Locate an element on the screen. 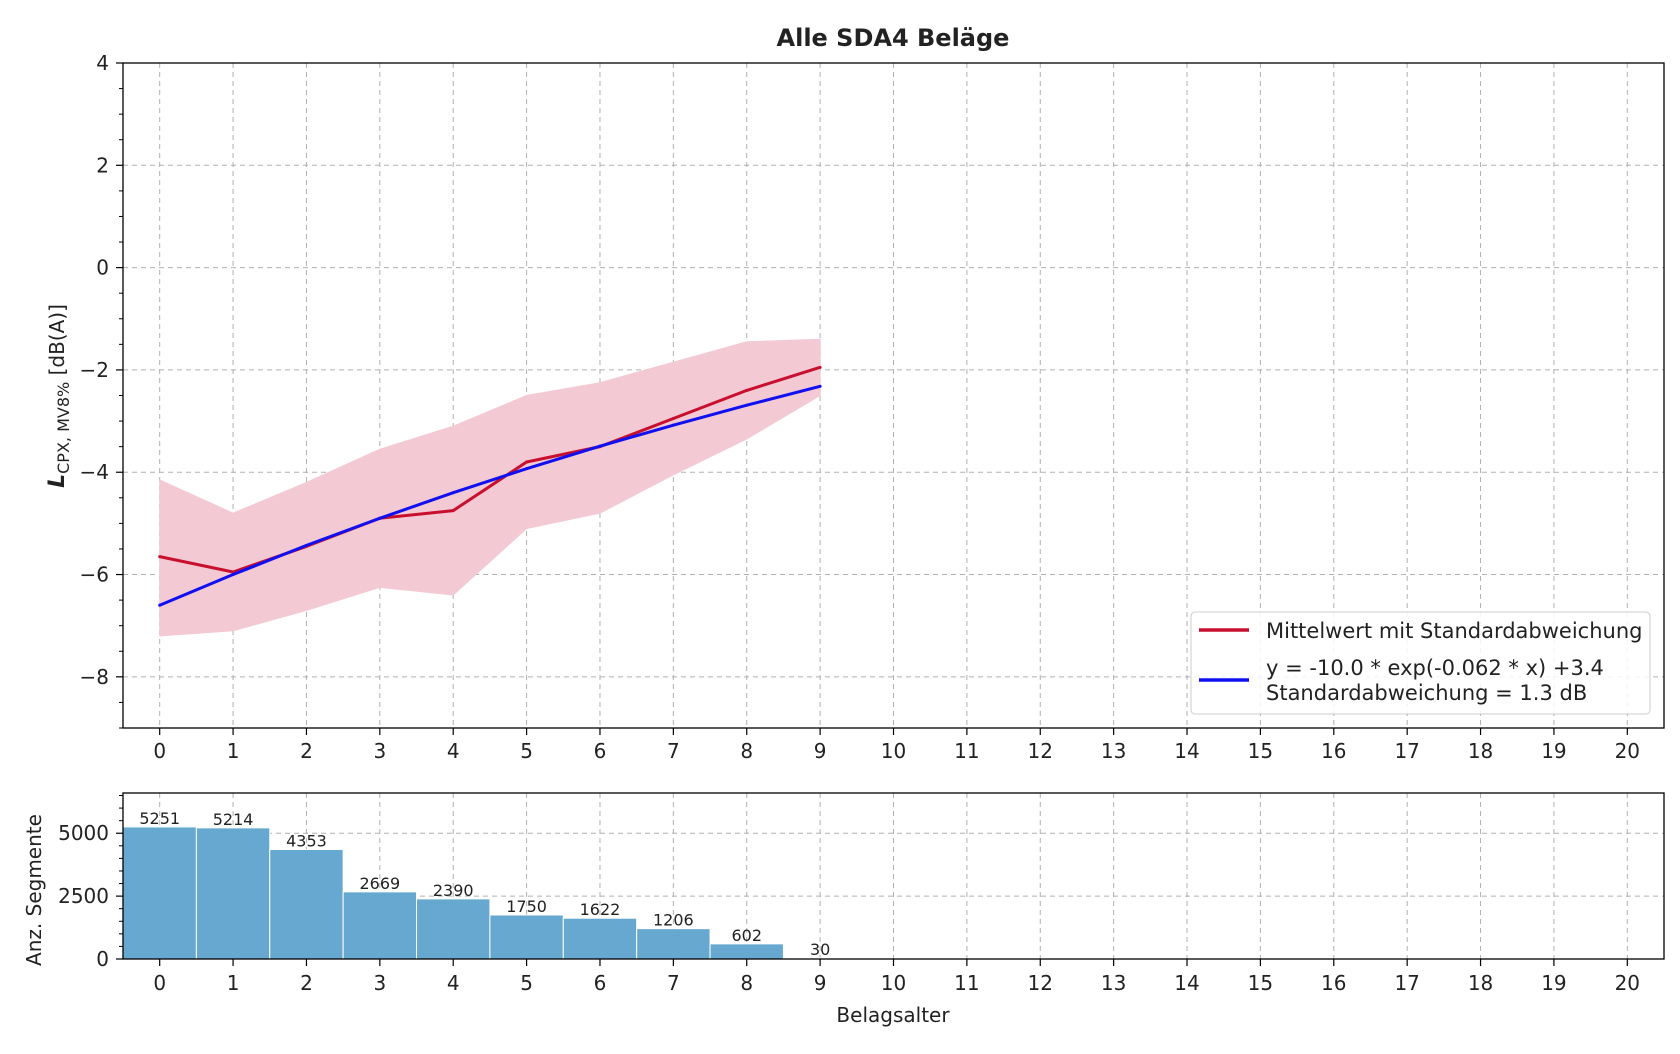 The image size is (1680, 1054). top-ytick-label: 4 is located at coordinates (102, 63).